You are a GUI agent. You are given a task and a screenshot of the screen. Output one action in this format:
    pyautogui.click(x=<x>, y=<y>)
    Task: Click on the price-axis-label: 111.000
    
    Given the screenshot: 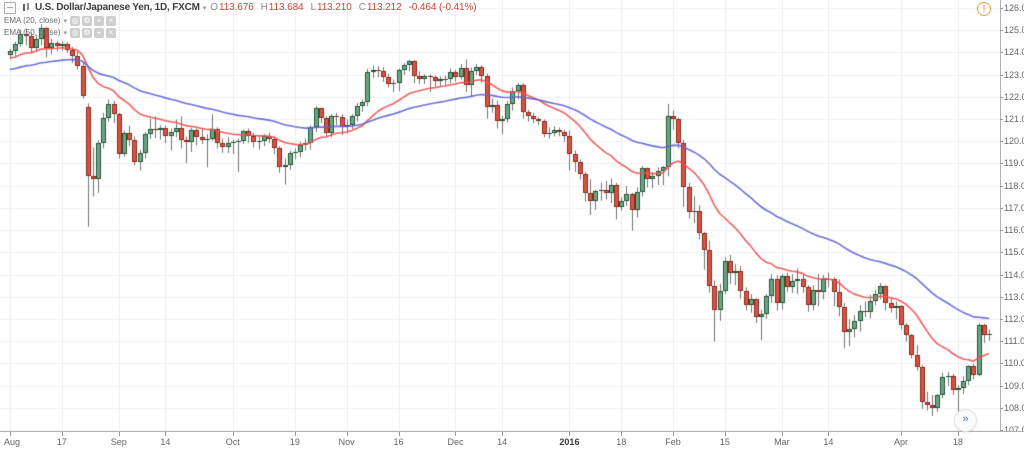 What is the action you would take?
    pyautogui.click(x=1011, y=341)
    